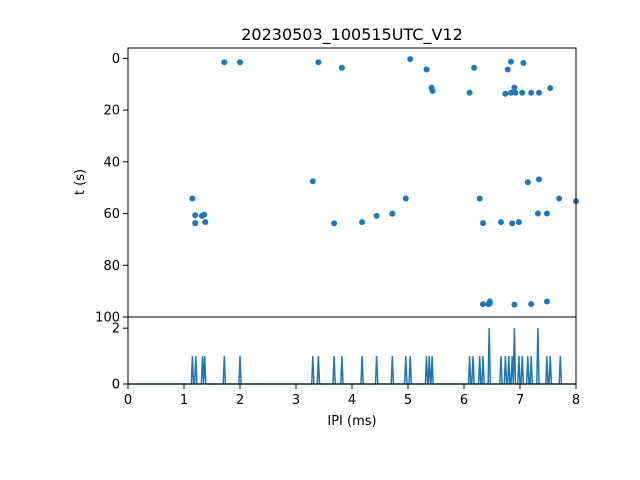 The height and width of the screenshot is (480, 640). Describe the element at coordinates (184, 400) in the screenshot. I see `x-tick-label: 1` at that location.